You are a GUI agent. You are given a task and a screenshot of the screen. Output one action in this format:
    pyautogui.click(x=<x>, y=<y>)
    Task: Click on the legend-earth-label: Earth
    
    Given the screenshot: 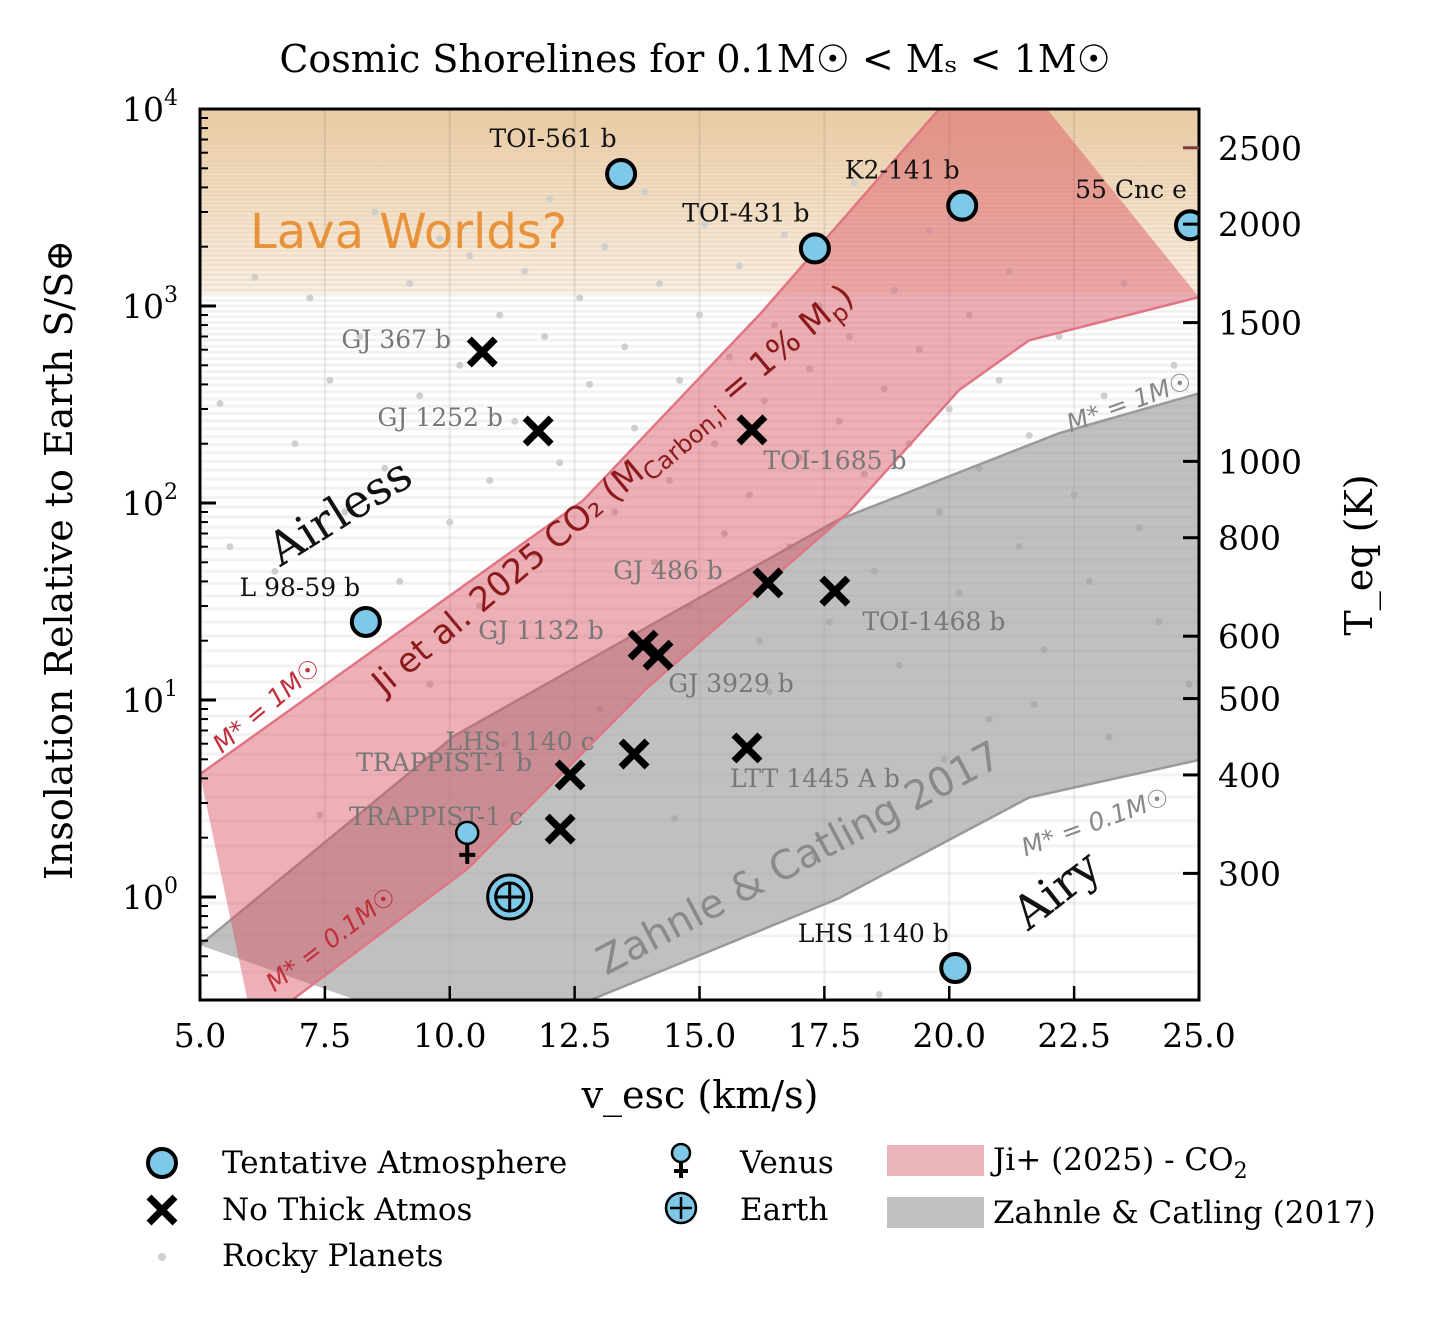 What is the action you would take?
    pyautogui.click(x=784, y=1210)
    